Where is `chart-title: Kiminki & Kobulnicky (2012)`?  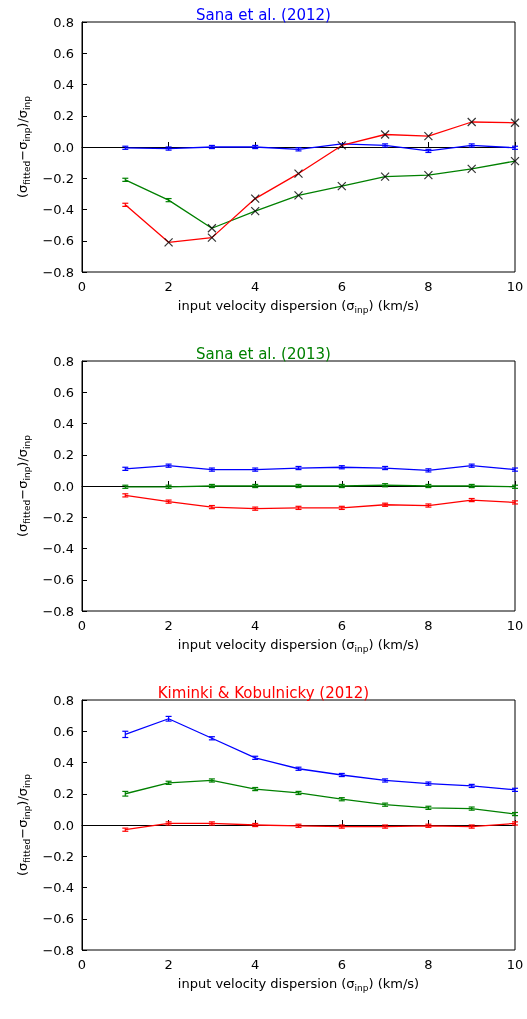 chart-title: Kiminki & Kobulnicky (2012) is located at coordinates (263, 692).